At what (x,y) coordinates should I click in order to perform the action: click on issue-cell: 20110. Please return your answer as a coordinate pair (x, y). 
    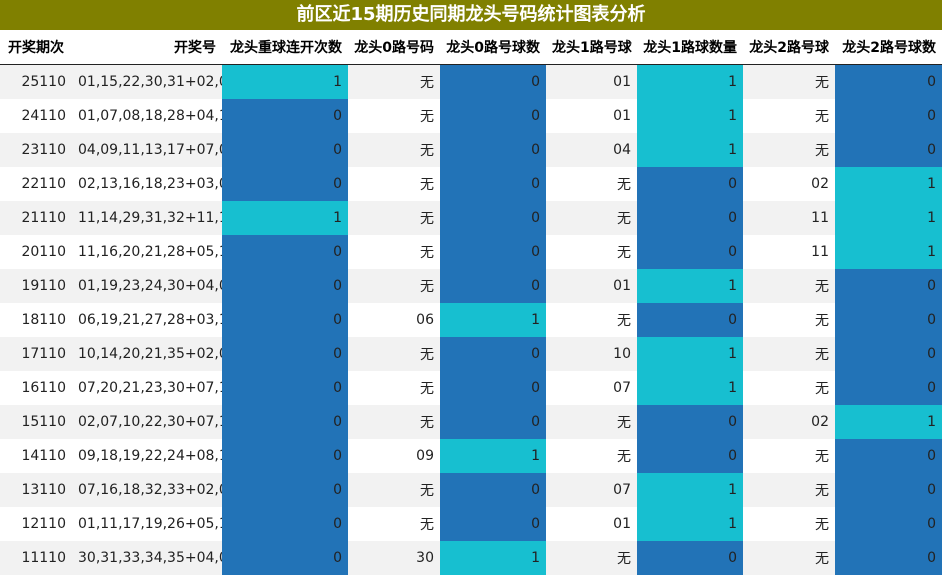
    Looking at the image, I should click on (36, 252).